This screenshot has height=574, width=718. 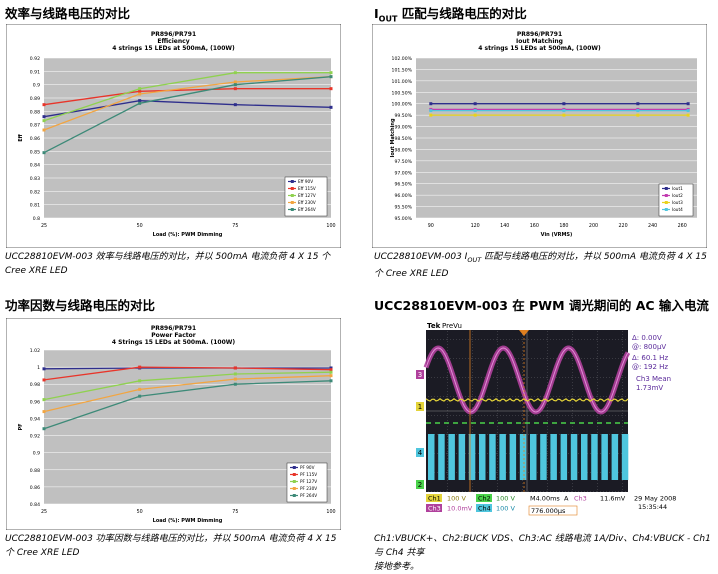 What do you see at coordinates (173, 335) in the screenshot?
I see `chart-subtitle: Power Factor` at bounding box center [173, 335].